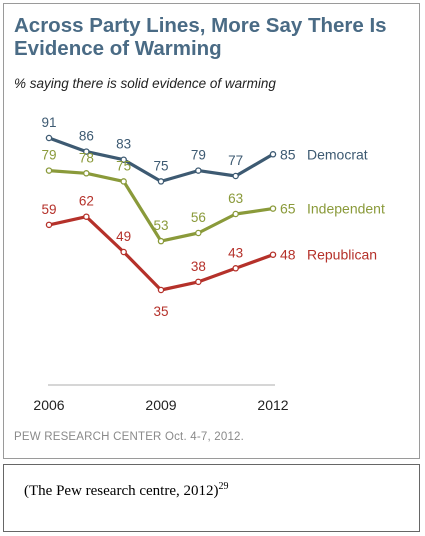  I want to click on data-label: 86, so click(86, 136).